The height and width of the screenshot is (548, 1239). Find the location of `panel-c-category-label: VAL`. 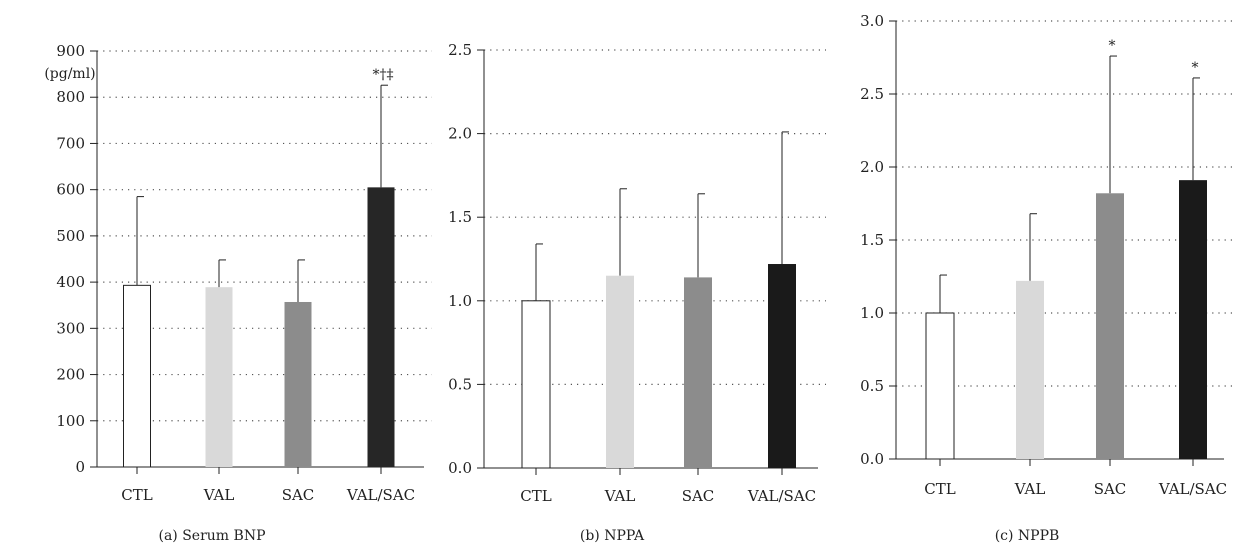

panel-c-category-label: VAL is located at coordinates (1030, 489).